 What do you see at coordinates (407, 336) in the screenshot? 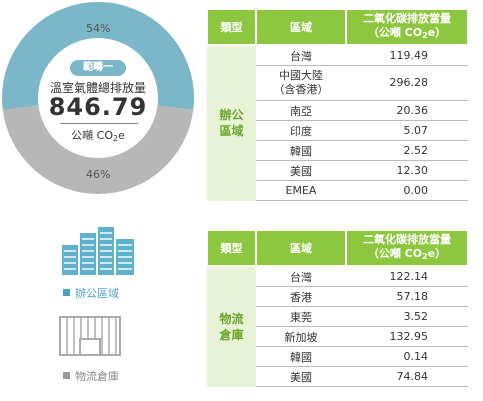
I see `value-cell: 132.95` at bounding box center [407, 336].